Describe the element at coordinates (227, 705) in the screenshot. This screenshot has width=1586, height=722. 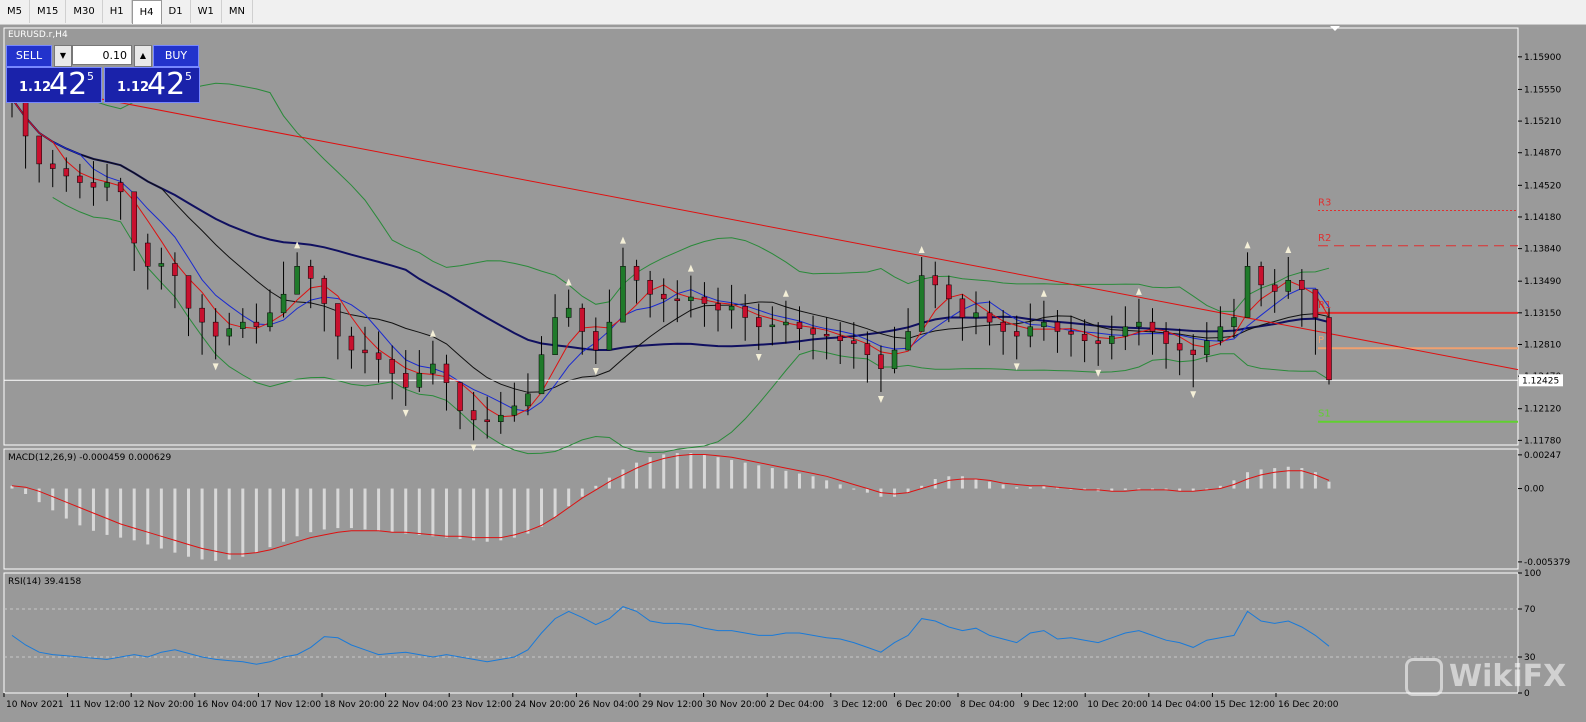
I see `time-tick-label: 16 Nov 04:00` at that location.